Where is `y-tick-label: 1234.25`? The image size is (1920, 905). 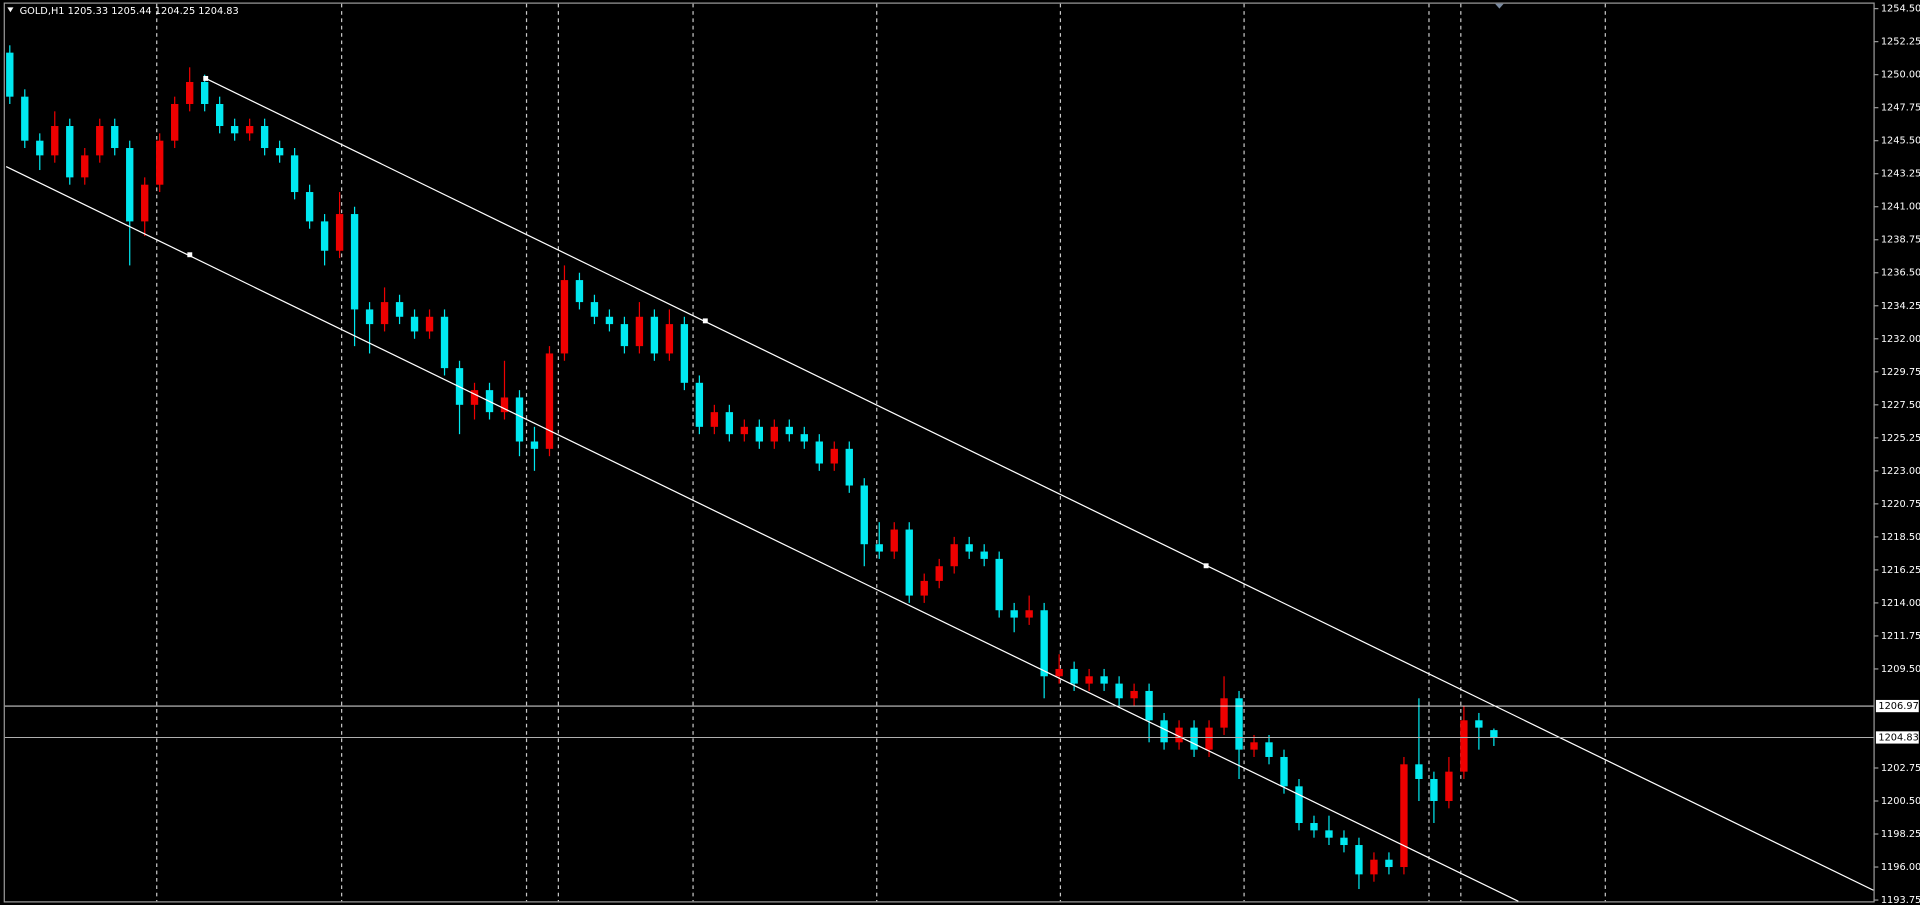 y-tick-label: 1234.25 is located at coordinates (1900, 306).